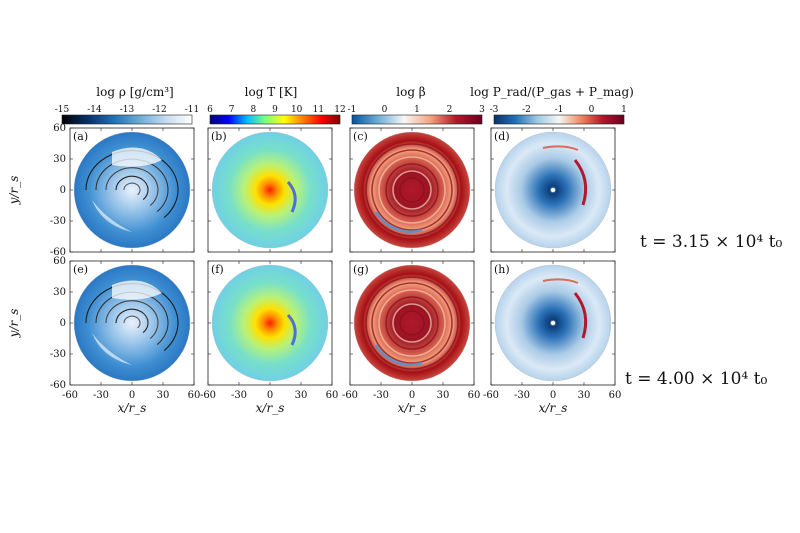  What do you see at coordinates (127, 110) in the screenshot?
I see `colorbar-tick-label: -13` at bounding box center [127, 110].